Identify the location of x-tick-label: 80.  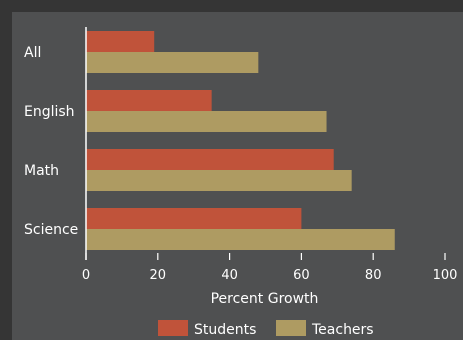
(373, 275).